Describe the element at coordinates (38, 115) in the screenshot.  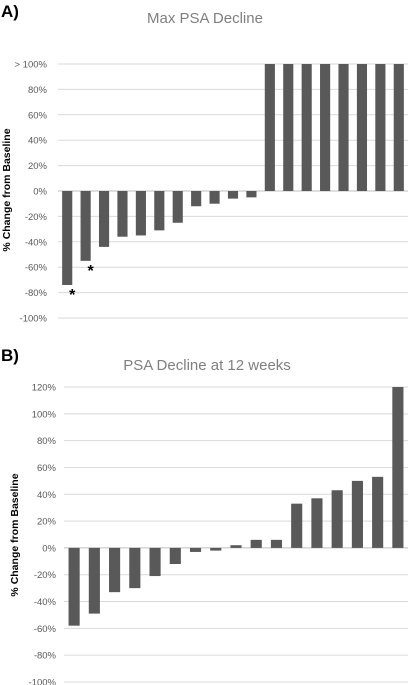
I see `chart-a-y-tick-label: 60%` at that location.